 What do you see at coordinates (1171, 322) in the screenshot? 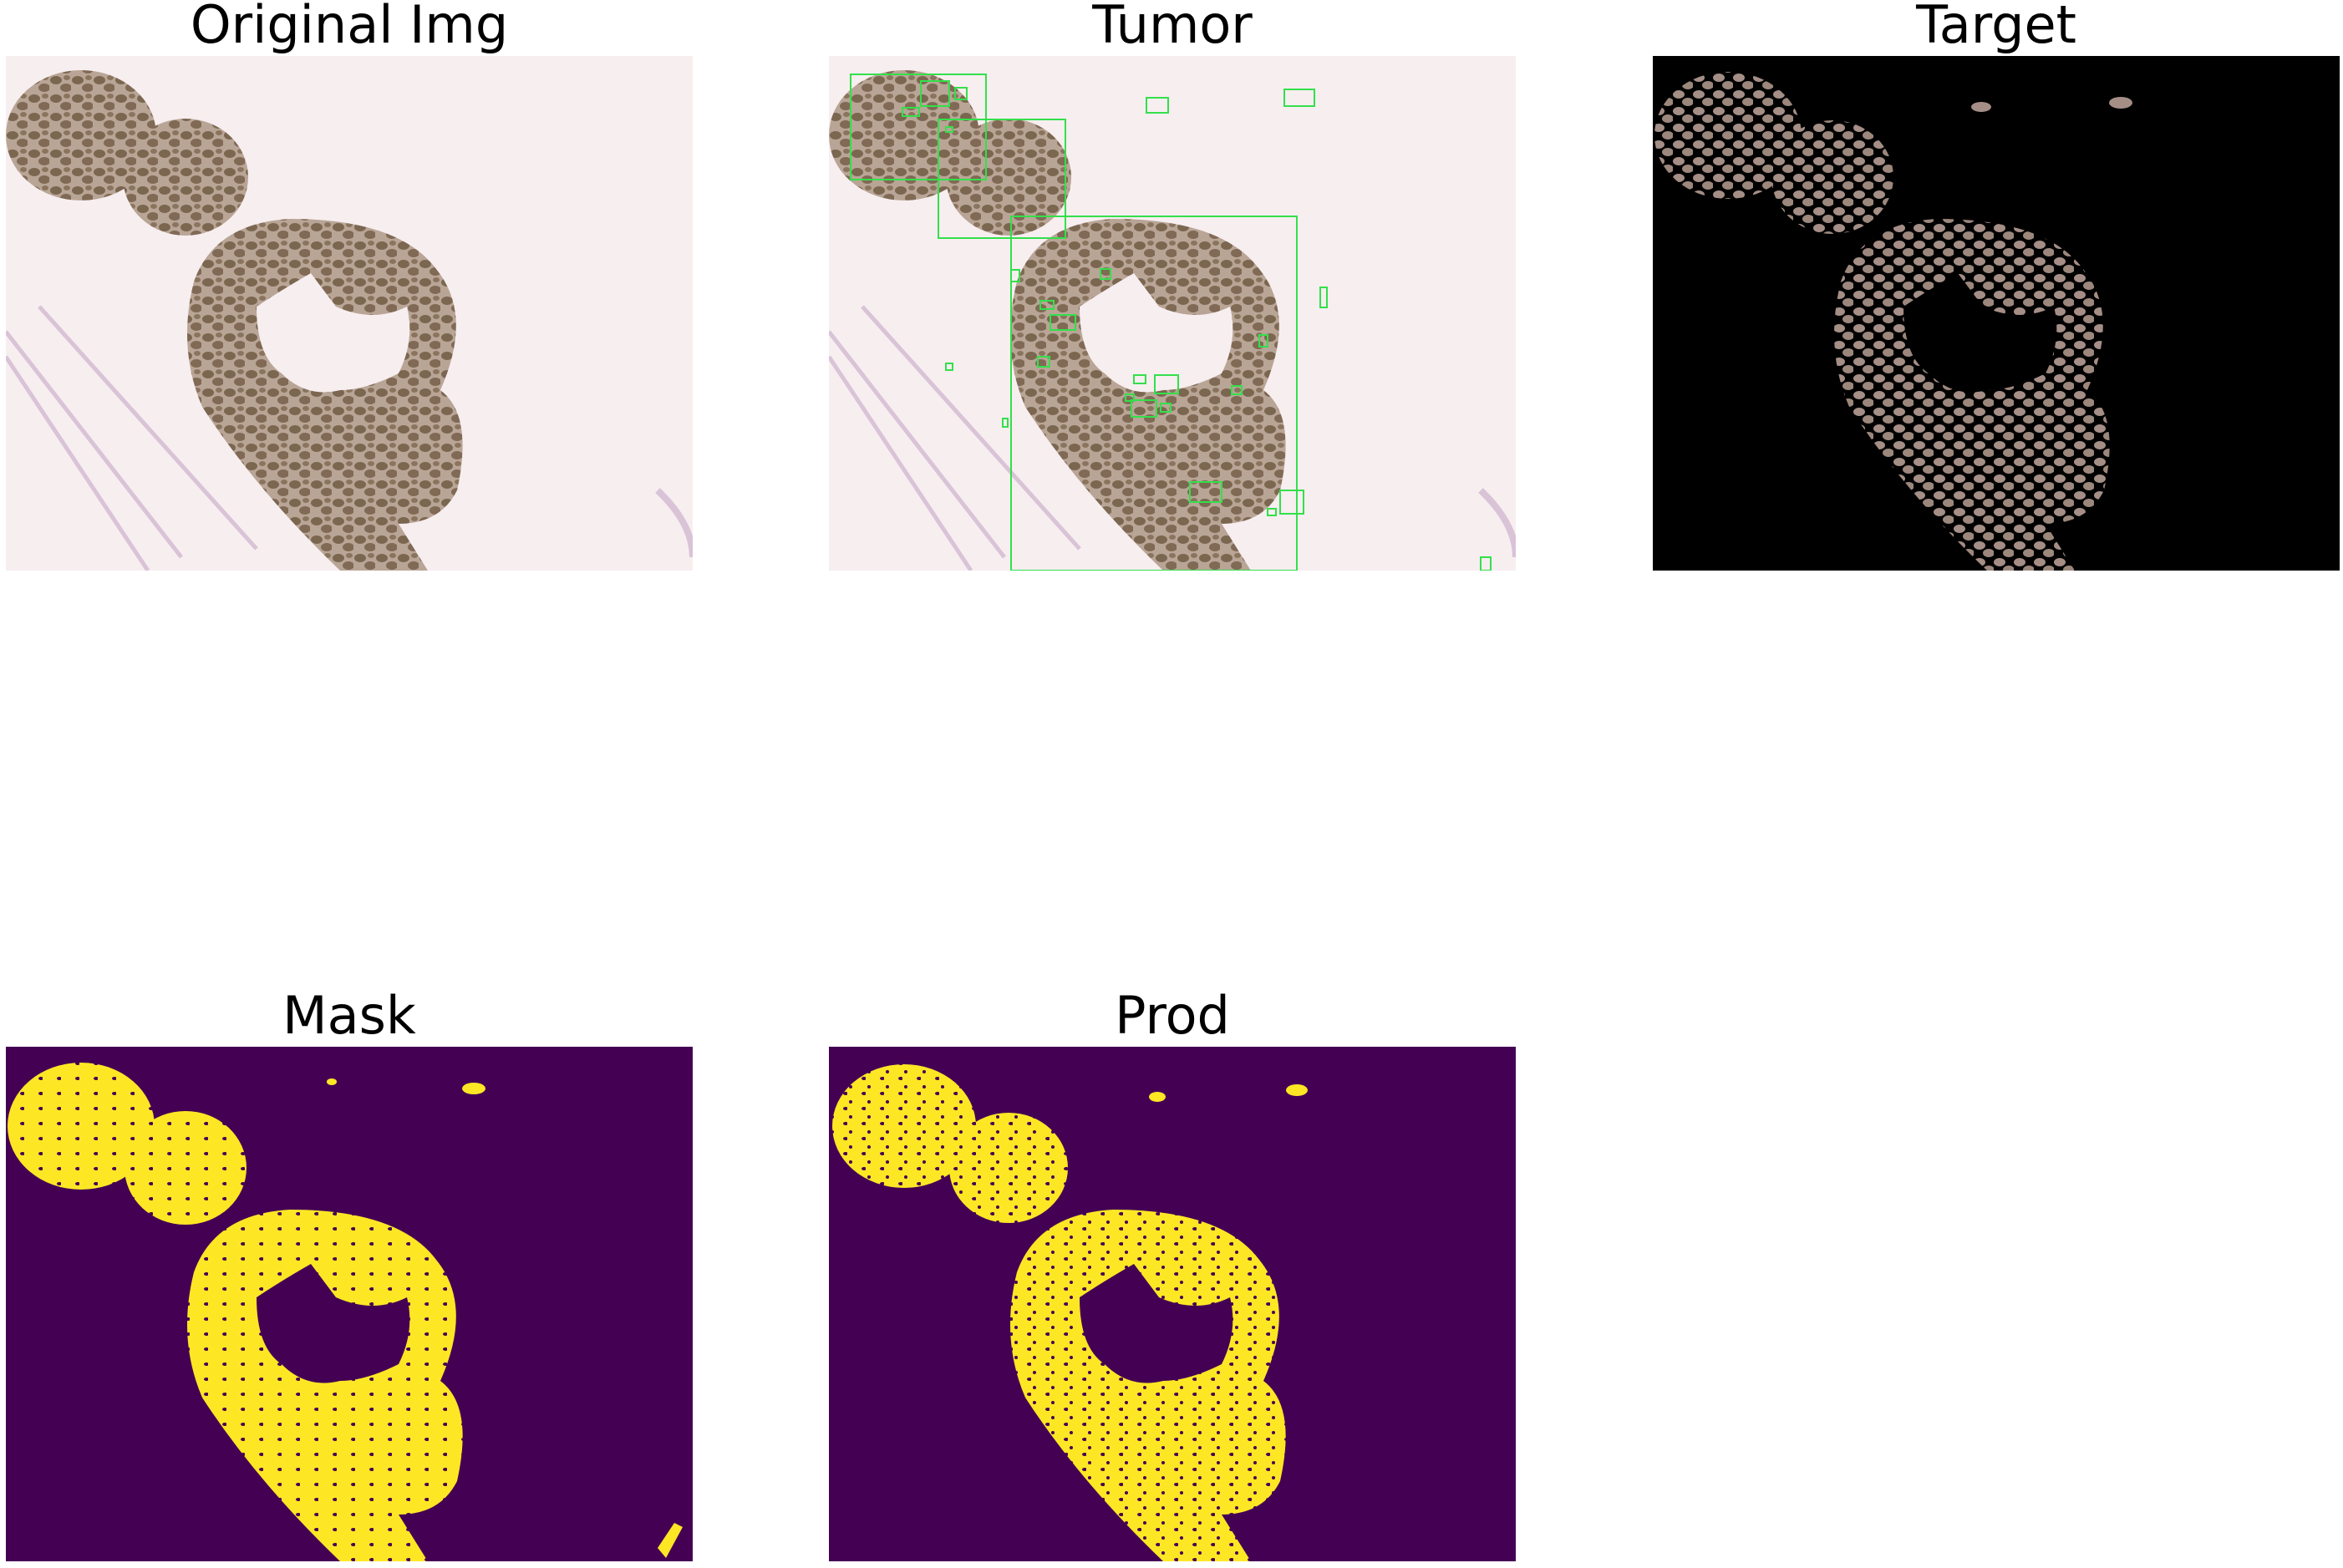
I see `detection-boxes` at bounding box center [1171, 322].